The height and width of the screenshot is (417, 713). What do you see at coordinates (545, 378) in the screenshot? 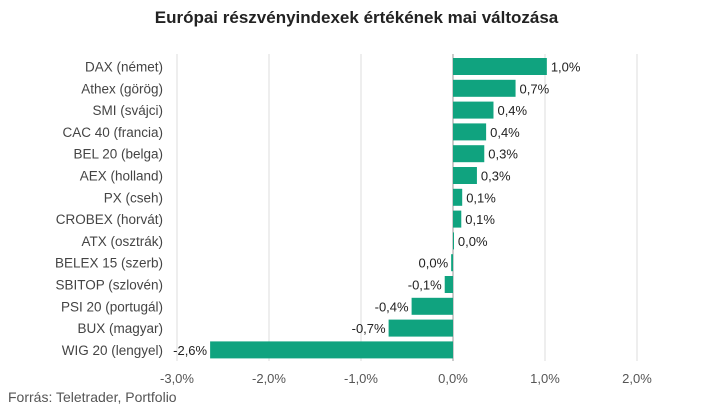
I see `x-tick-label: 1,0%` at bounding box center [545, 378].